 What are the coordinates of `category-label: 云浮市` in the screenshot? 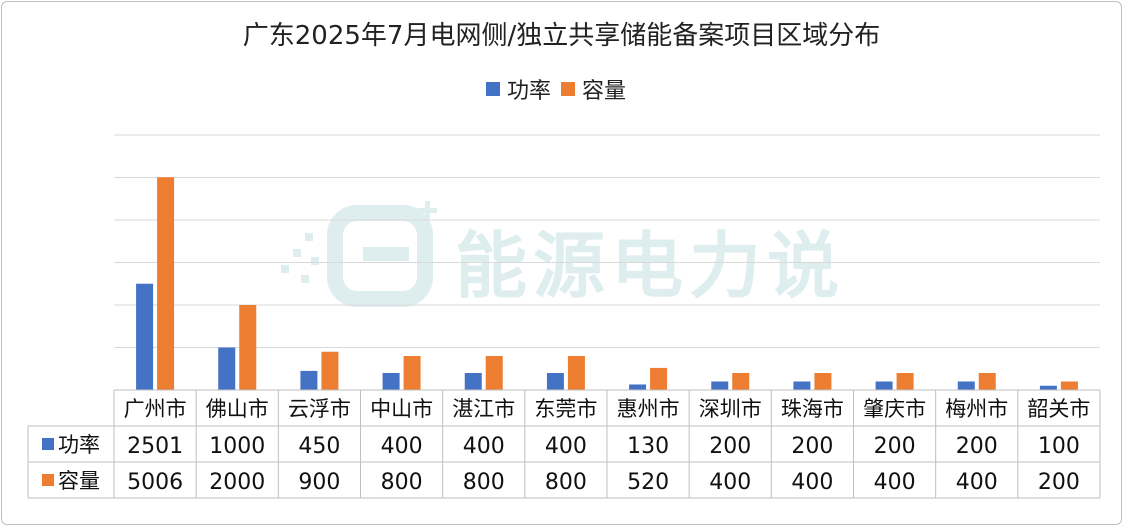 It's located at (319, 409).